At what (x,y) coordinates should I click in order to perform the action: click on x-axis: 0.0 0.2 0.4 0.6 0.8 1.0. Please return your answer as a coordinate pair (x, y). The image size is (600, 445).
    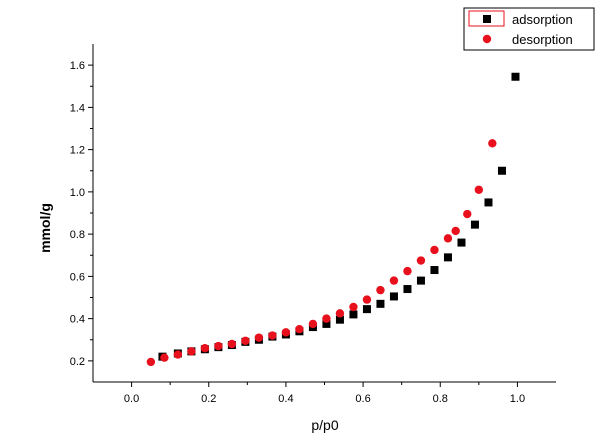
    Looking at the image, I should click on (324, 393).